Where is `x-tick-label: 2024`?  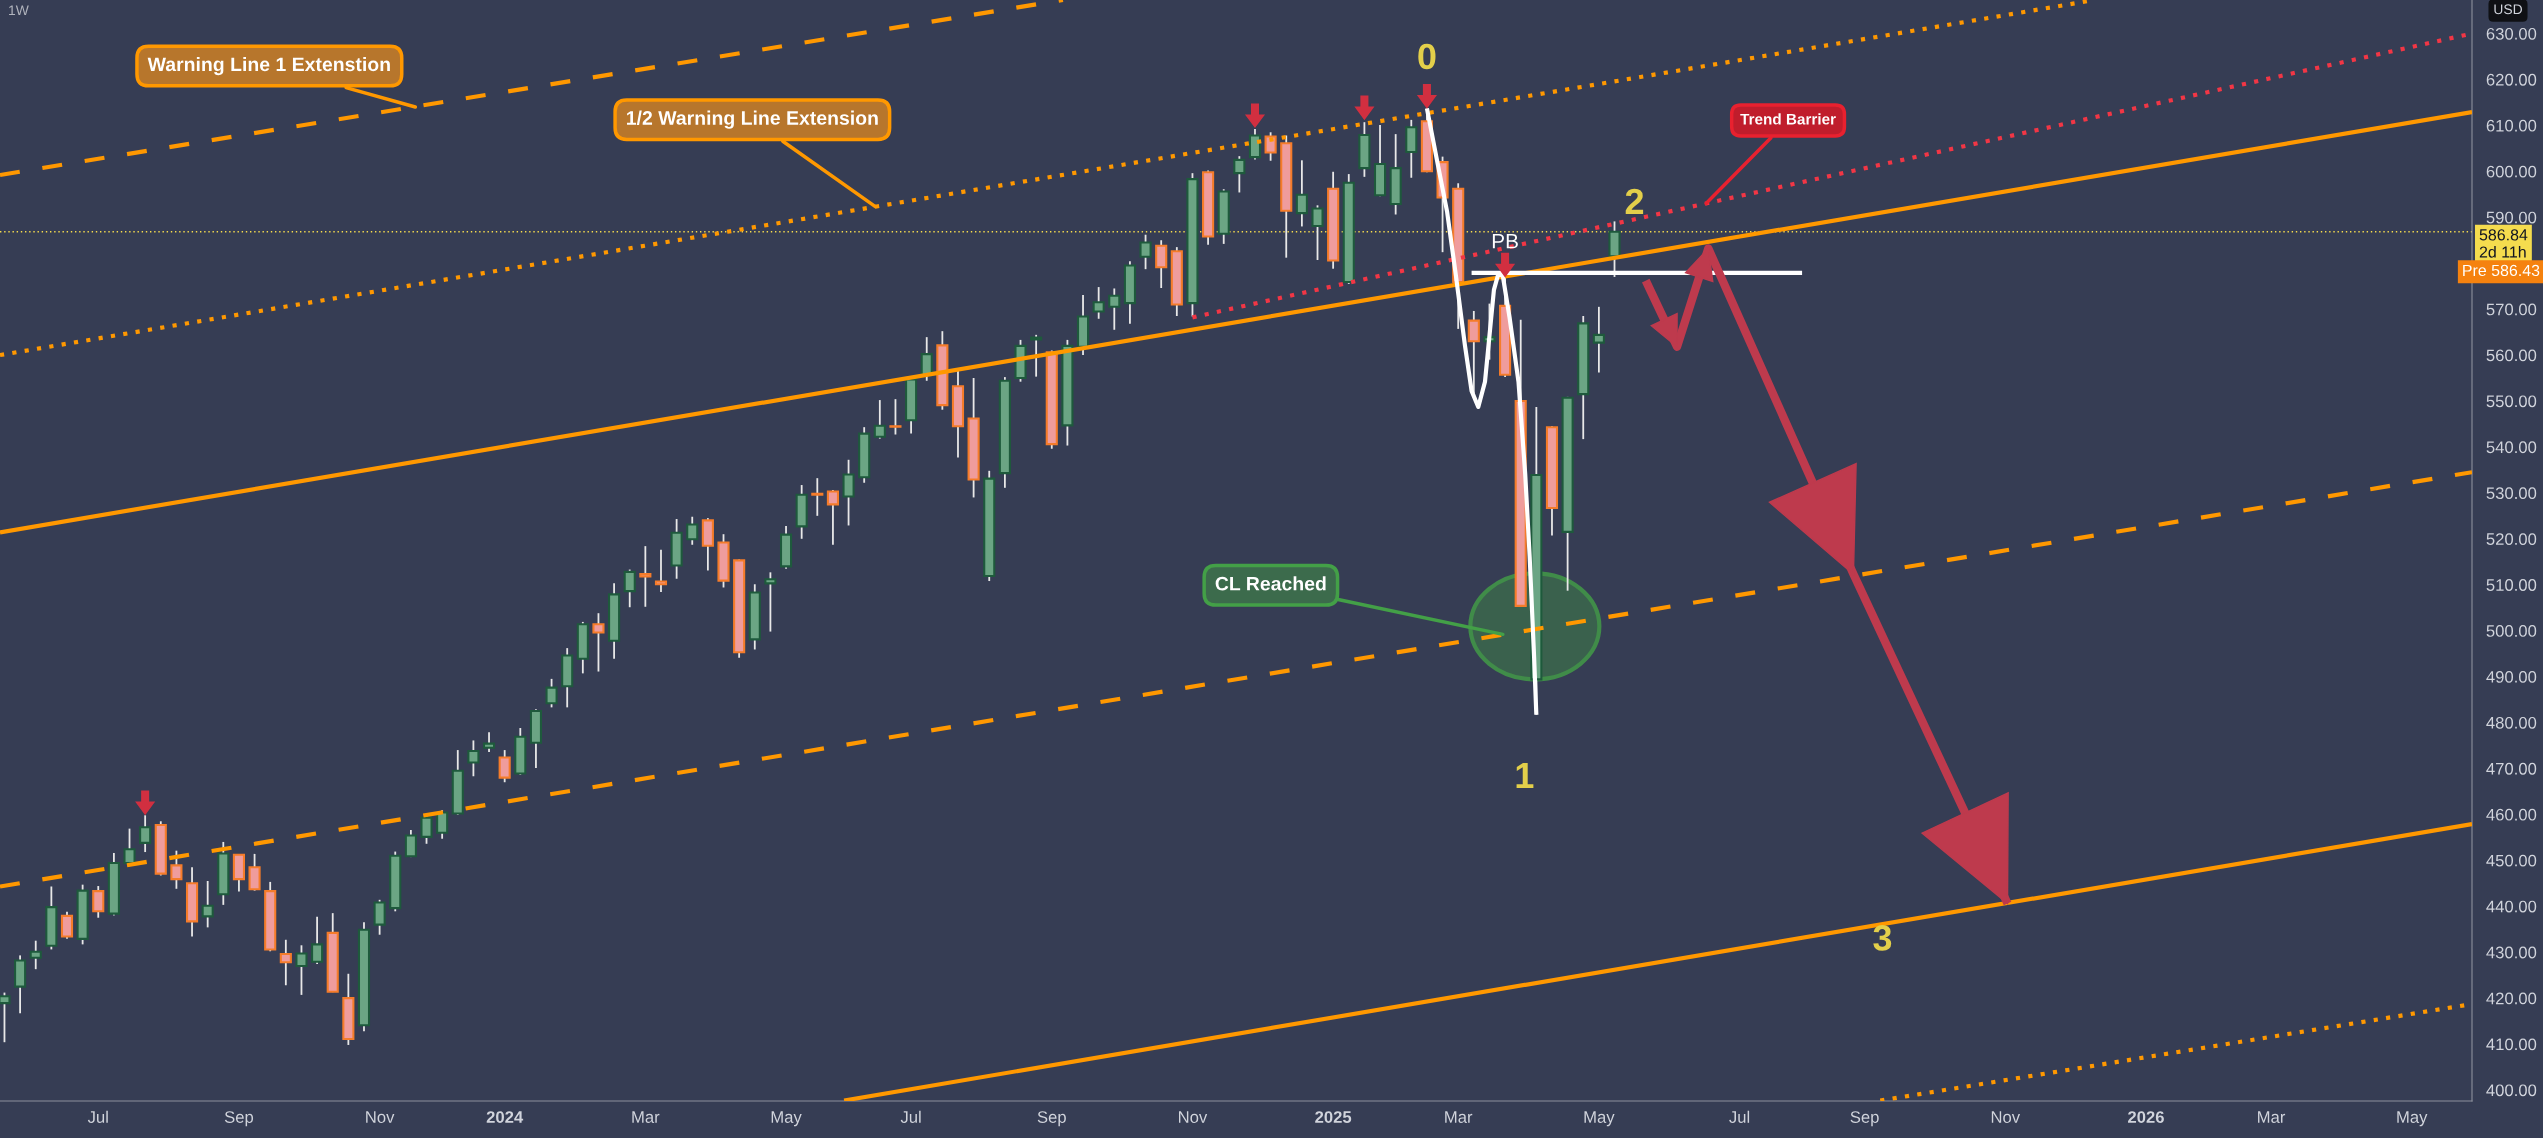
x-tick-label: 2024 is located at coordinates (505, 1117).